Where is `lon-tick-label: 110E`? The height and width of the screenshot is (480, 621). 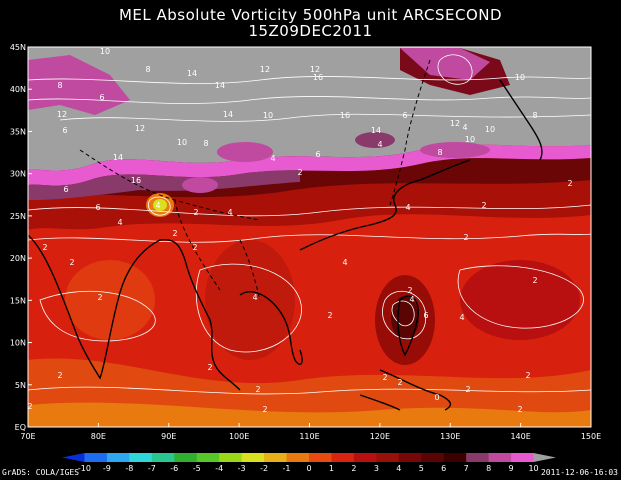
lon-tick-label: 110E is located at coordinates (309, 436).